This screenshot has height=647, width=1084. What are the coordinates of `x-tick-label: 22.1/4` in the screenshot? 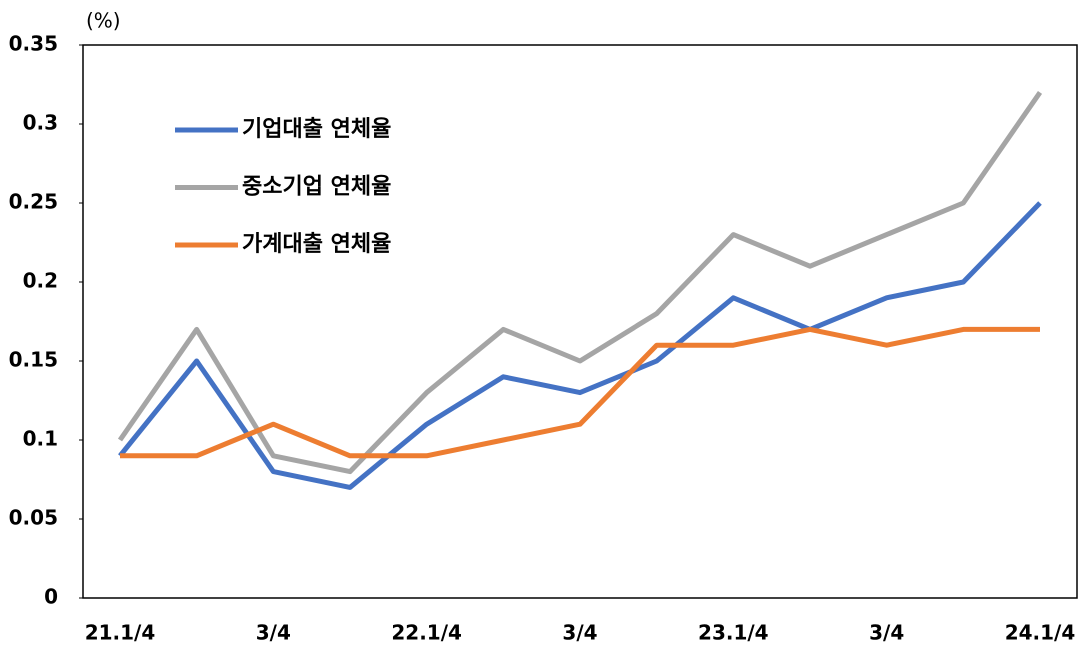 It's located at (426, 633).